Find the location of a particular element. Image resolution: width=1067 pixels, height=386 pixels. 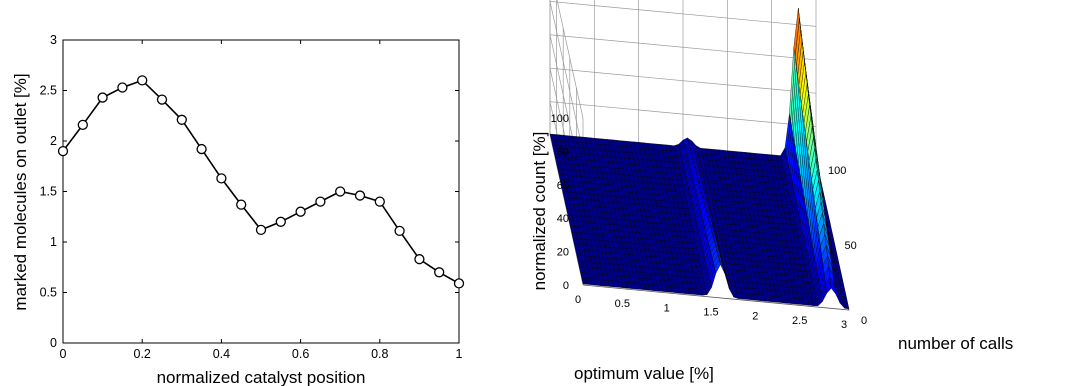

surface-z-tick-label: 80 is located at coordinates (563, 152).